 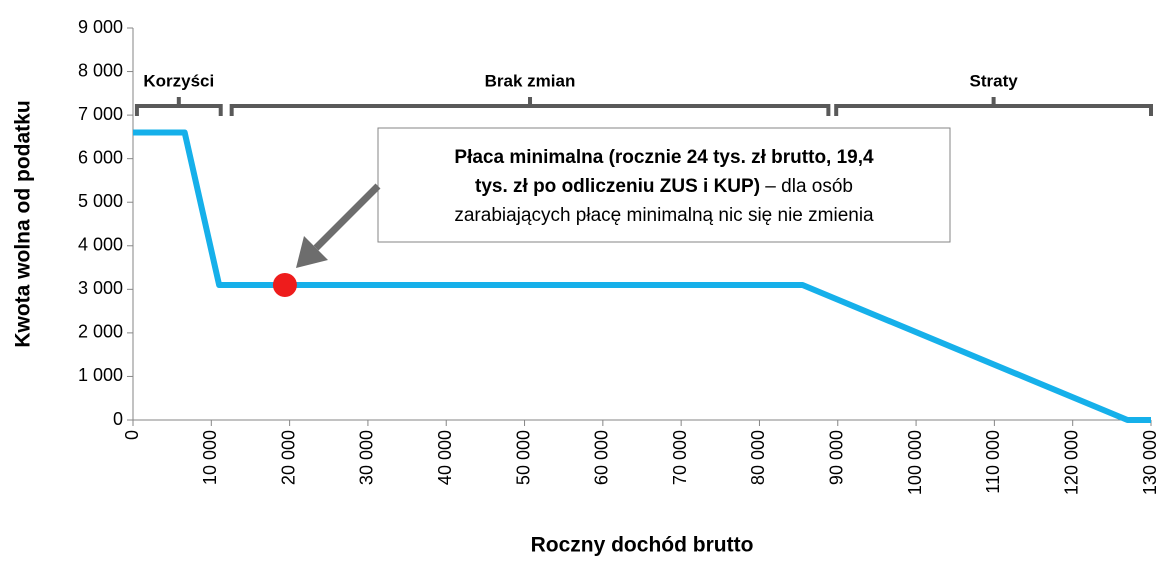 I want to click on x-tick-label: 110 000, so click(x=993, y=462).